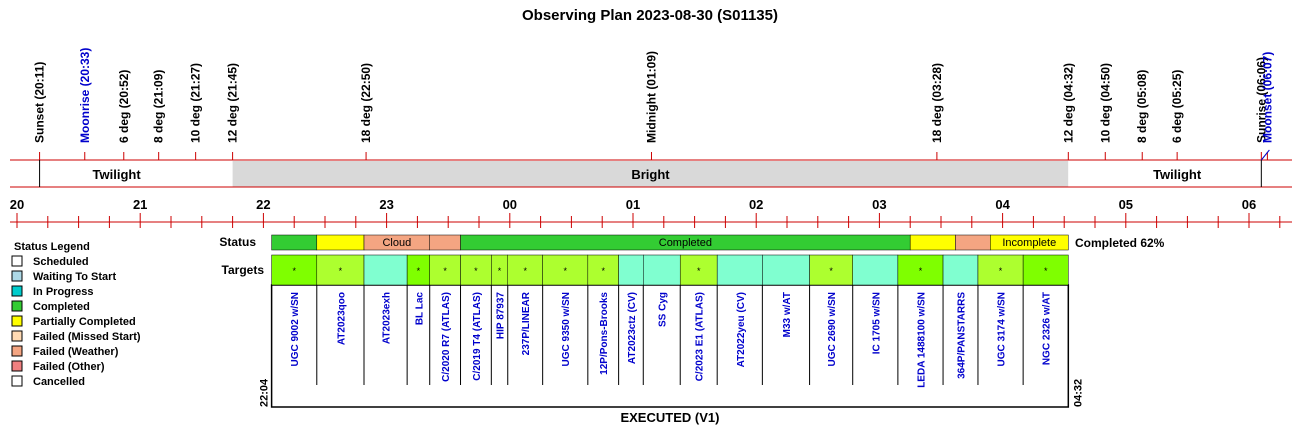 The height and width of the screenshot is (443, 1300). I want to click on target-name: UGC 3174 w/SN, so click(1002, 329).